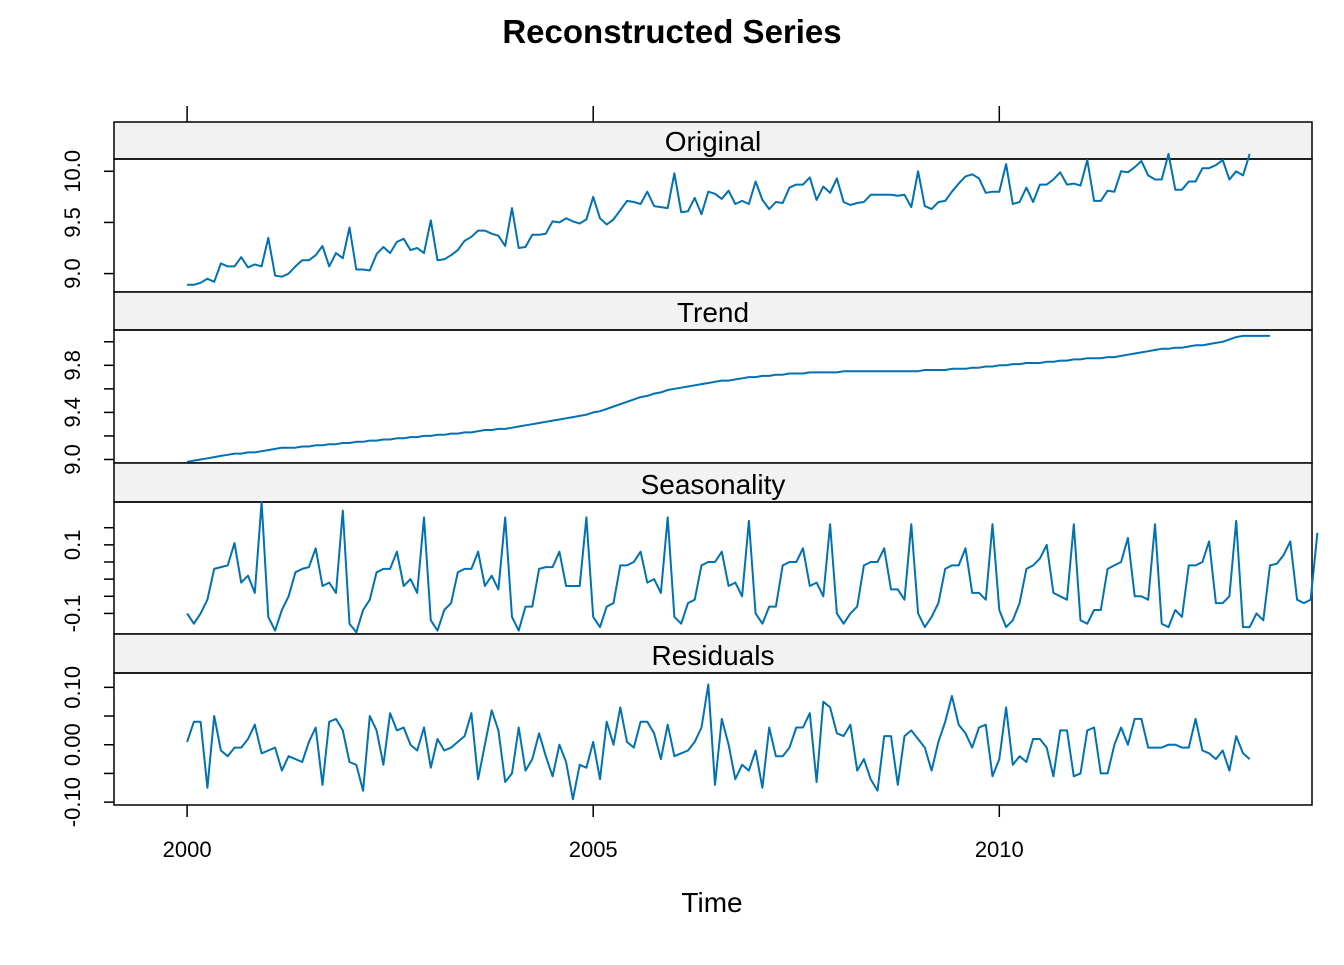 The image size is (1344, 965). Describe the element at coordinates (718, 742) in the screenshot. I see `series-line-residuals` at that location.